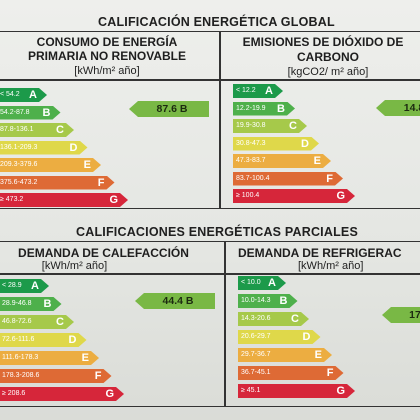 Image resolution: width=420 pixels, height=420 pixels. Describe the element at coordinates (220, 120) in the screenshot. I see `global-panel-divider` at that location.